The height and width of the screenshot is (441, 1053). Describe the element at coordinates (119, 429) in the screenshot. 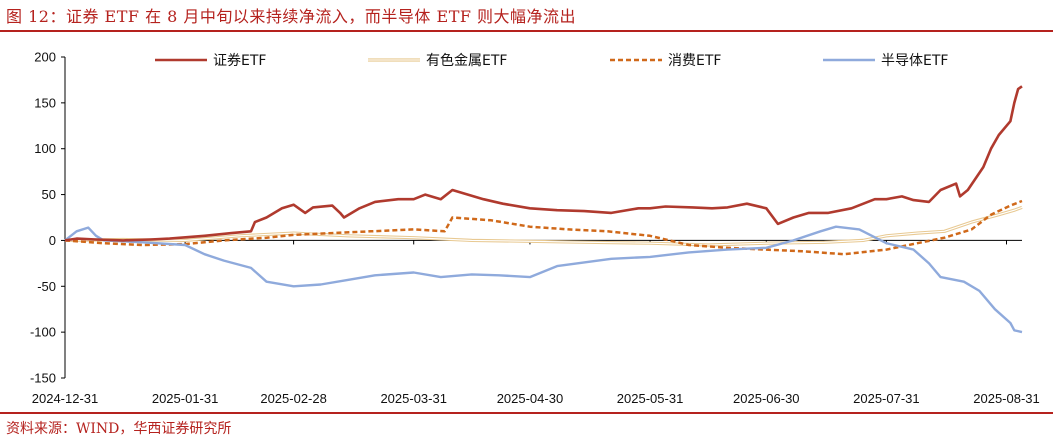

I see `source-note: 资料来源：WIND，华西证券研究所` at that location.